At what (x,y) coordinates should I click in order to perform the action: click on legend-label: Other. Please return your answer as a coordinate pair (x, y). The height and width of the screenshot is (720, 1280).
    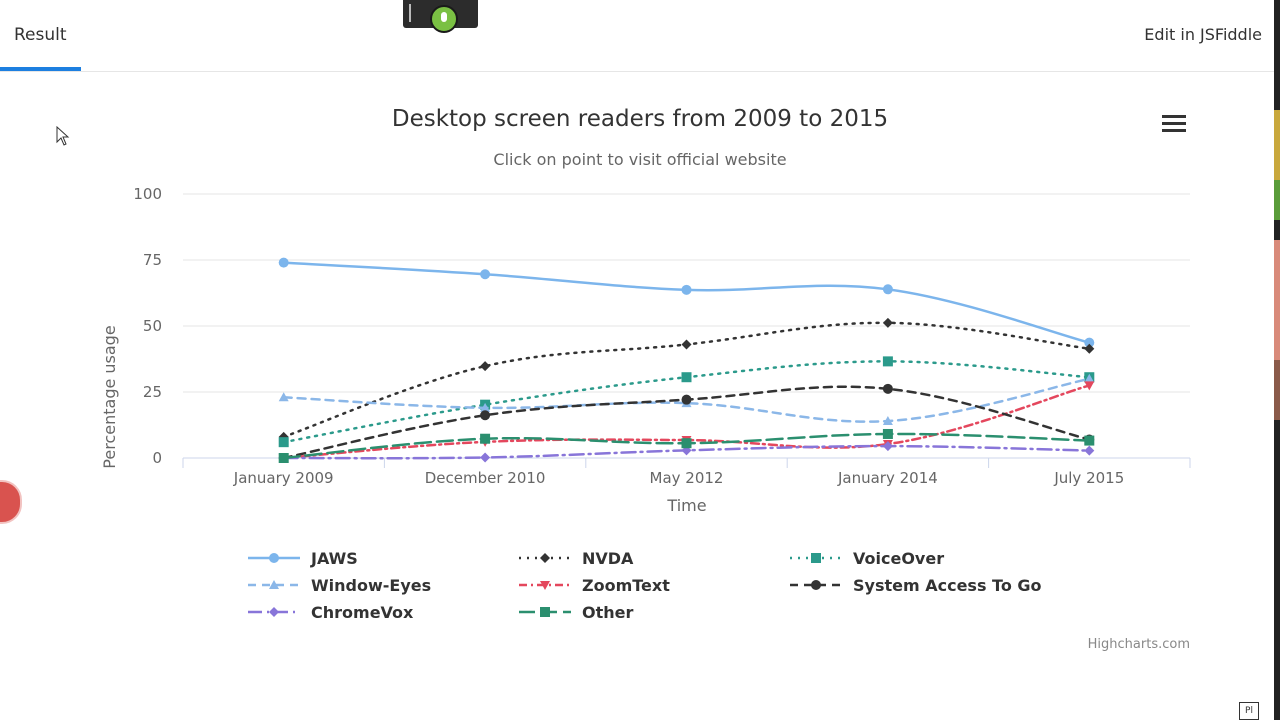
    Looking at the image, I should click on (607, 612).